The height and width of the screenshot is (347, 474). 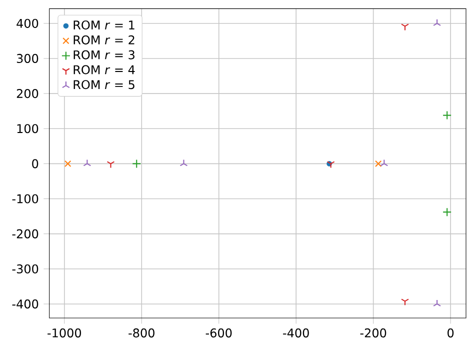 What do you see at coordinates (27, 129) in the screenshot?
I see `y-tick-label: 100` at bounding box center [27, 129].